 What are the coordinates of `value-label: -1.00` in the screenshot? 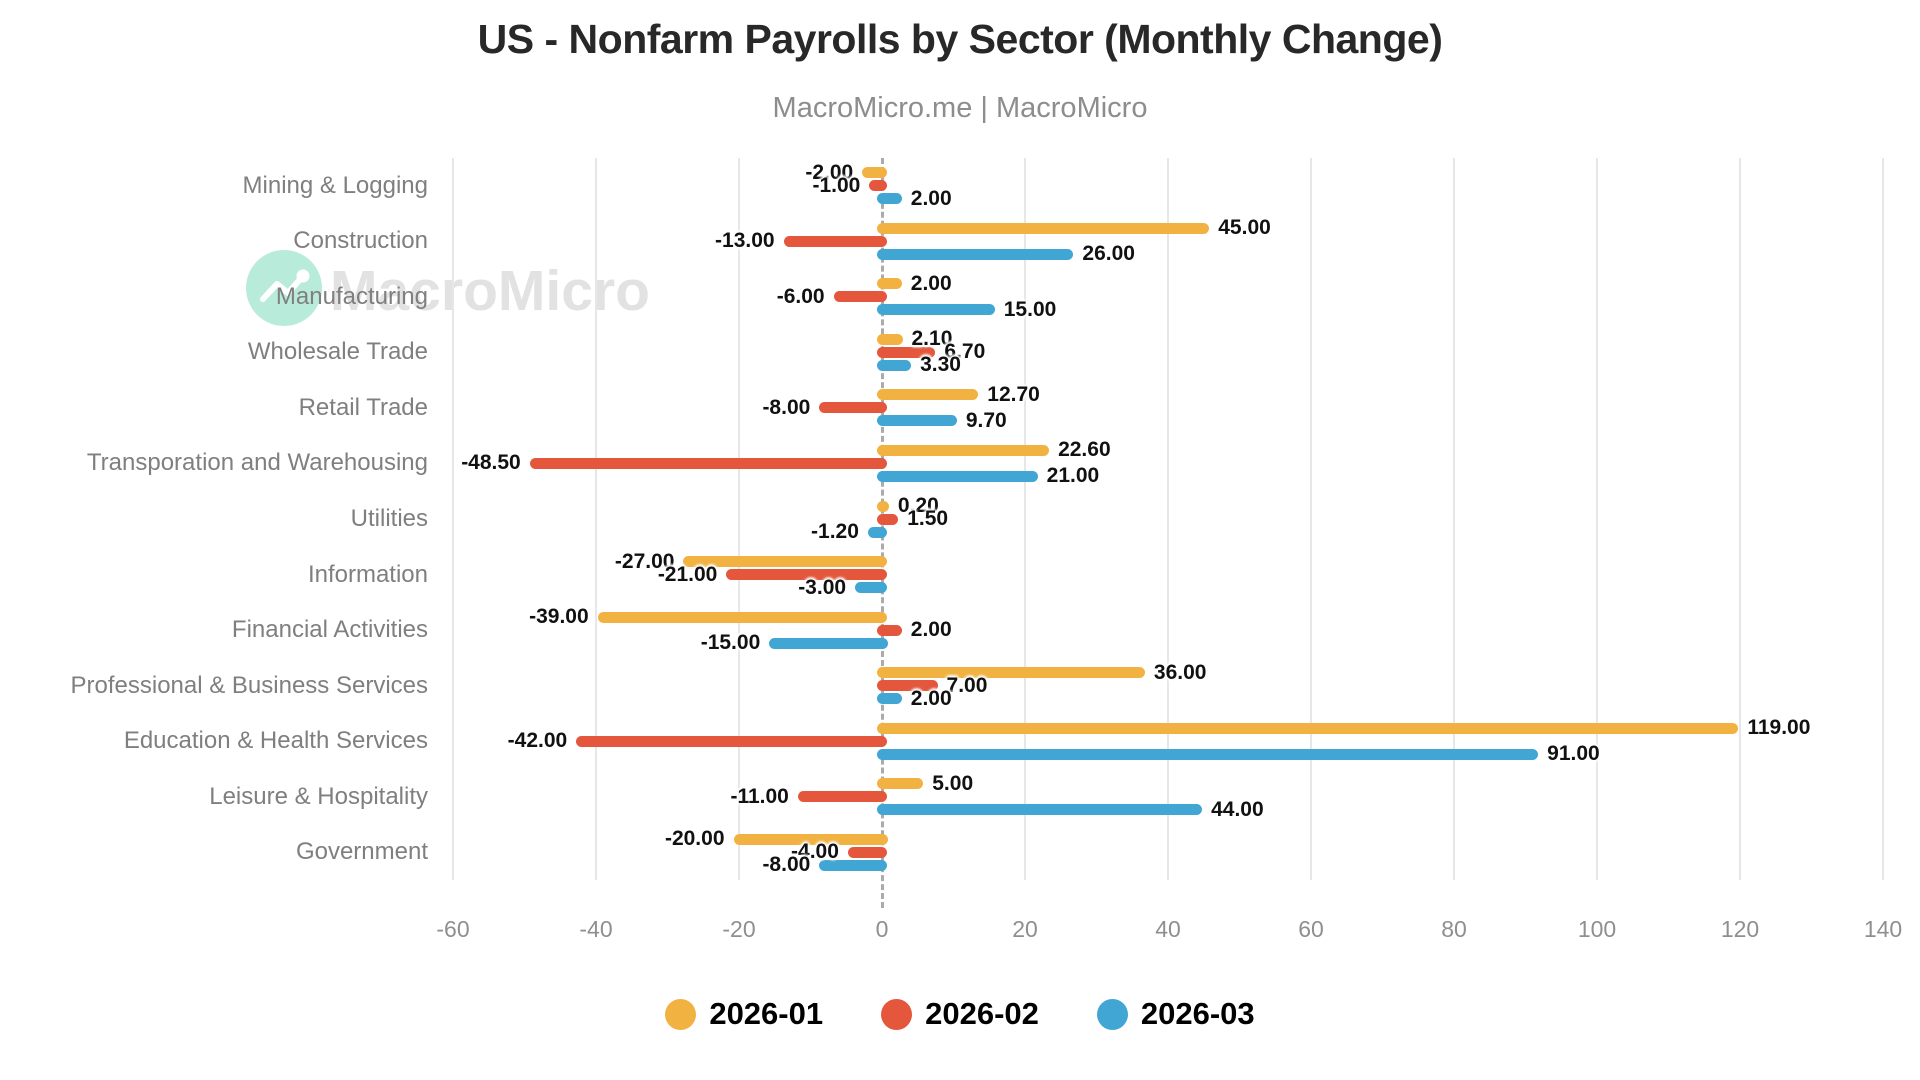 It's located at (836, 185).